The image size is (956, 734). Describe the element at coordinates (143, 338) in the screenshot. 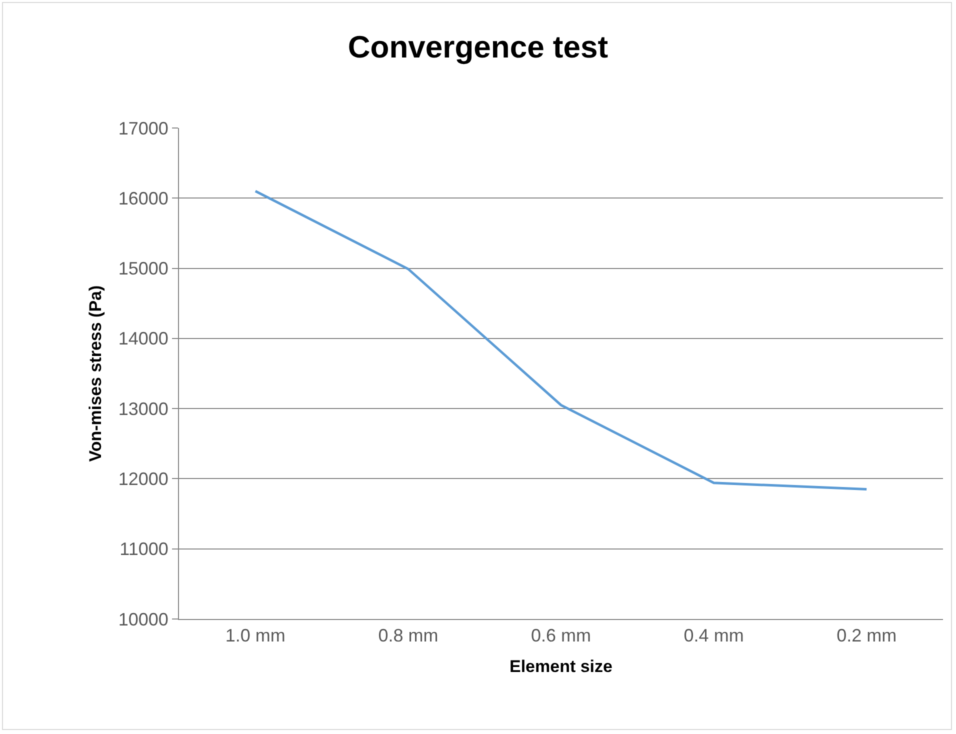

I see `y-tick-label: 14000` at that location.